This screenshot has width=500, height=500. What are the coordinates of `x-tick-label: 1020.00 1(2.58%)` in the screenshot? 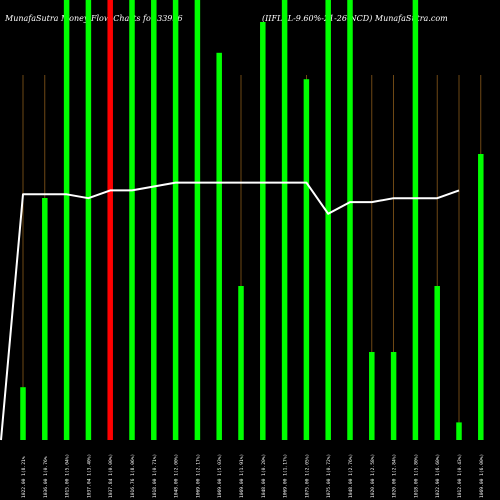 It's located at (373, 476).